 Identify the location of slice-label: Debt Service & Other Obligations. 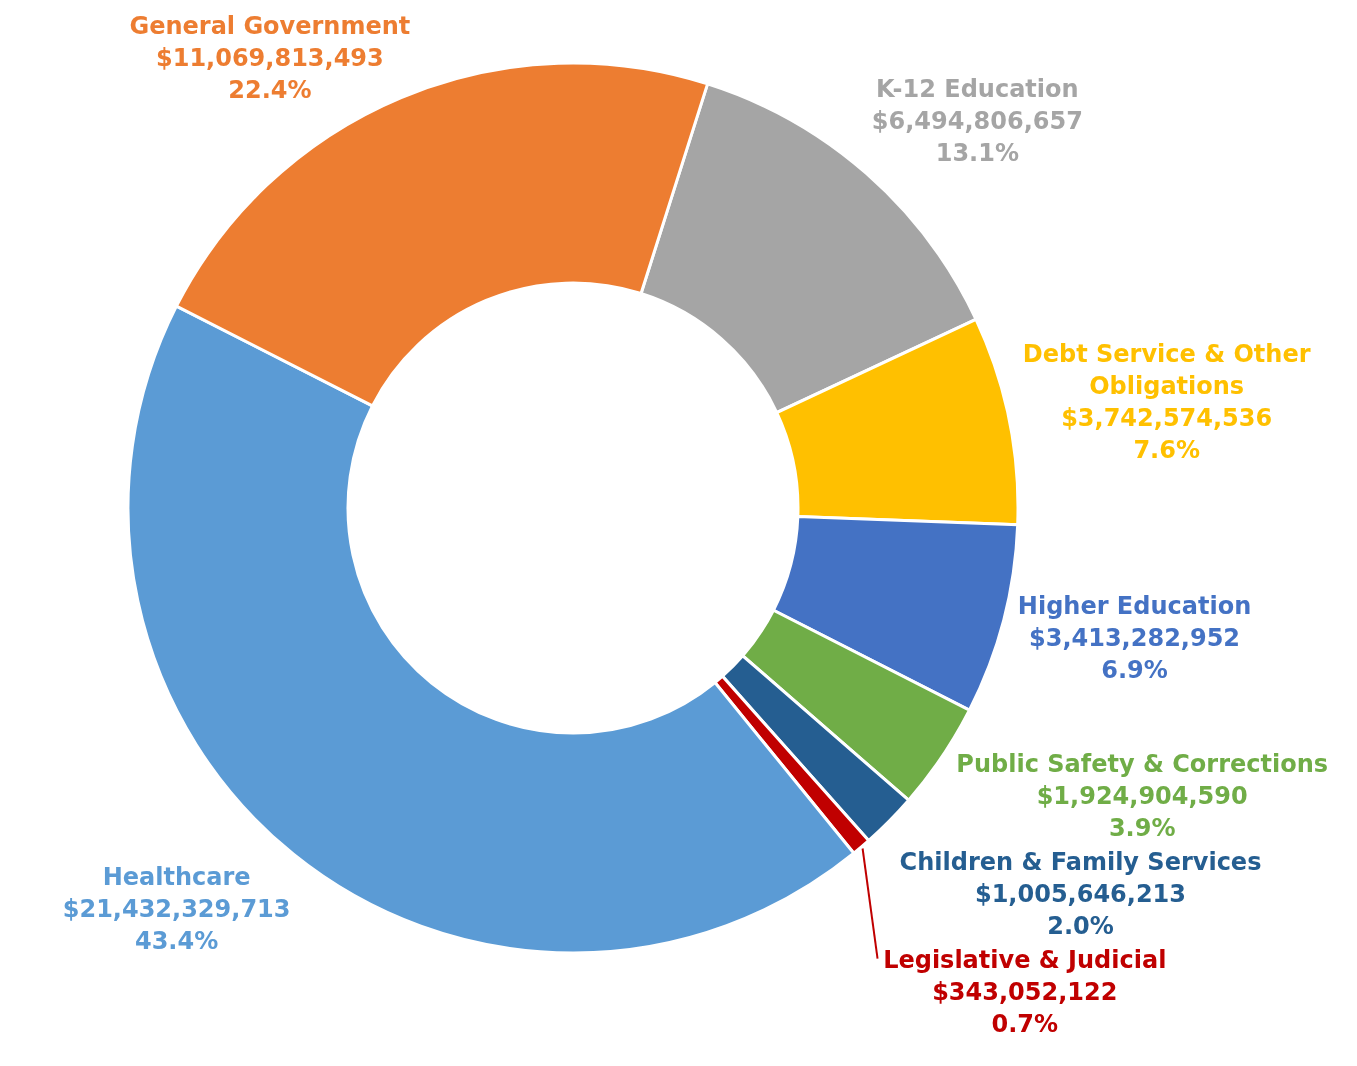
(1166, 370).